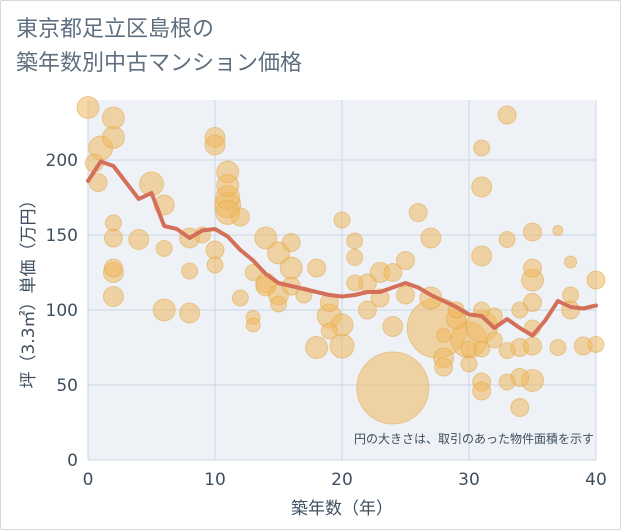 This screenshot has width=621, height=530. I want to click on x-tick-label: 30, so click(469, 480).